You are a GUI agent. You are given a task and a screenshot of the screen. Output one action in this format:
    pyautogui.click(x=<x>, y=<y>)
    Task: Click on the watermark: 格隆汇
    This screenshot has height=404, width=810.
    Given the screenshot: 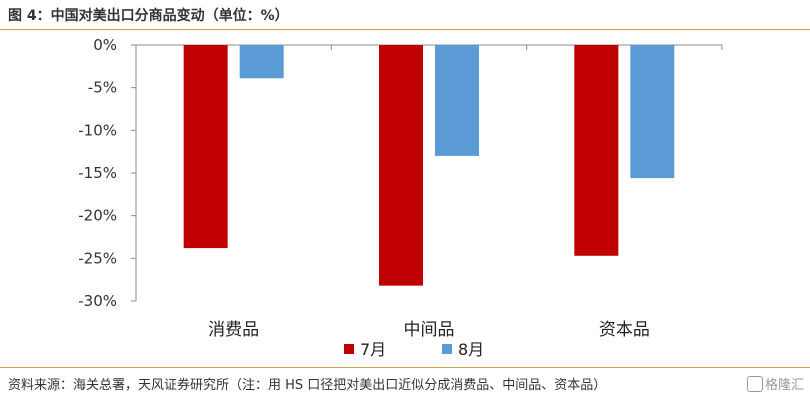 What is the action you would take?
    pyautogui.click(x=775, y=383)
    